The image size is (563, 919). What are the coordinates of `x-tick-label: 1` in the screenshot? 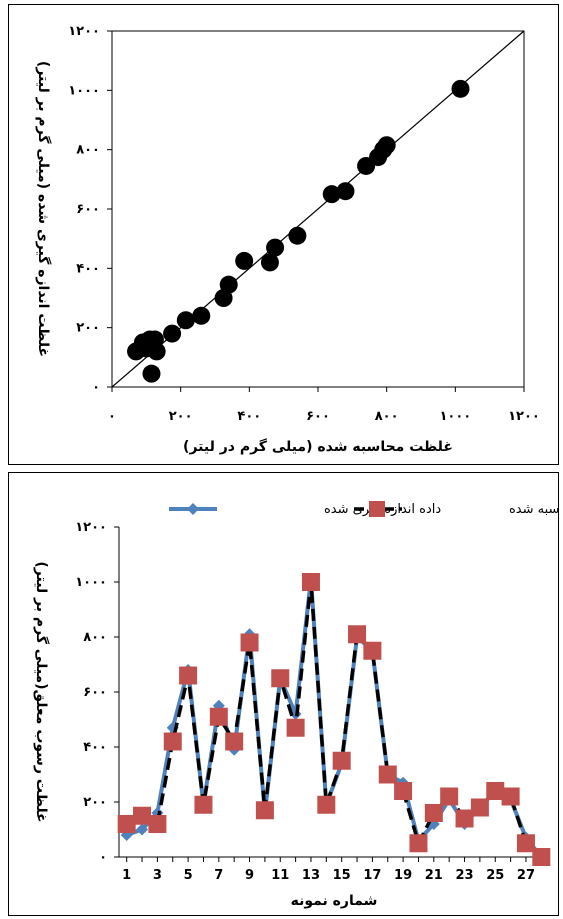 It's located at (126, 875).